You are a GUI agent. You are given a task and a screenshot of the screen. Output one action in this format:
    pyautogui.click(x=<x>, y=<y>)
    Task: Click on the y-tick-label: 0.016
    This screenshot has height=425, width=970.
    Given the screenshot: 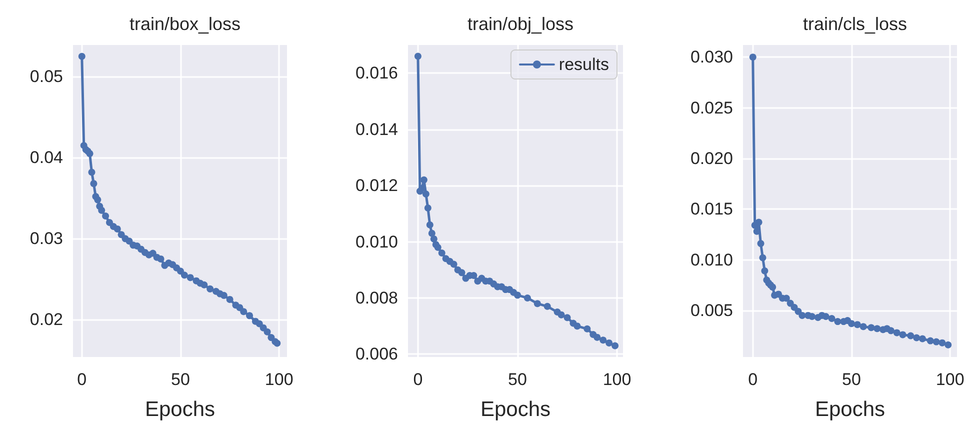 What is the action you would take?
    pyautogui.click(x=376, y=73)
    